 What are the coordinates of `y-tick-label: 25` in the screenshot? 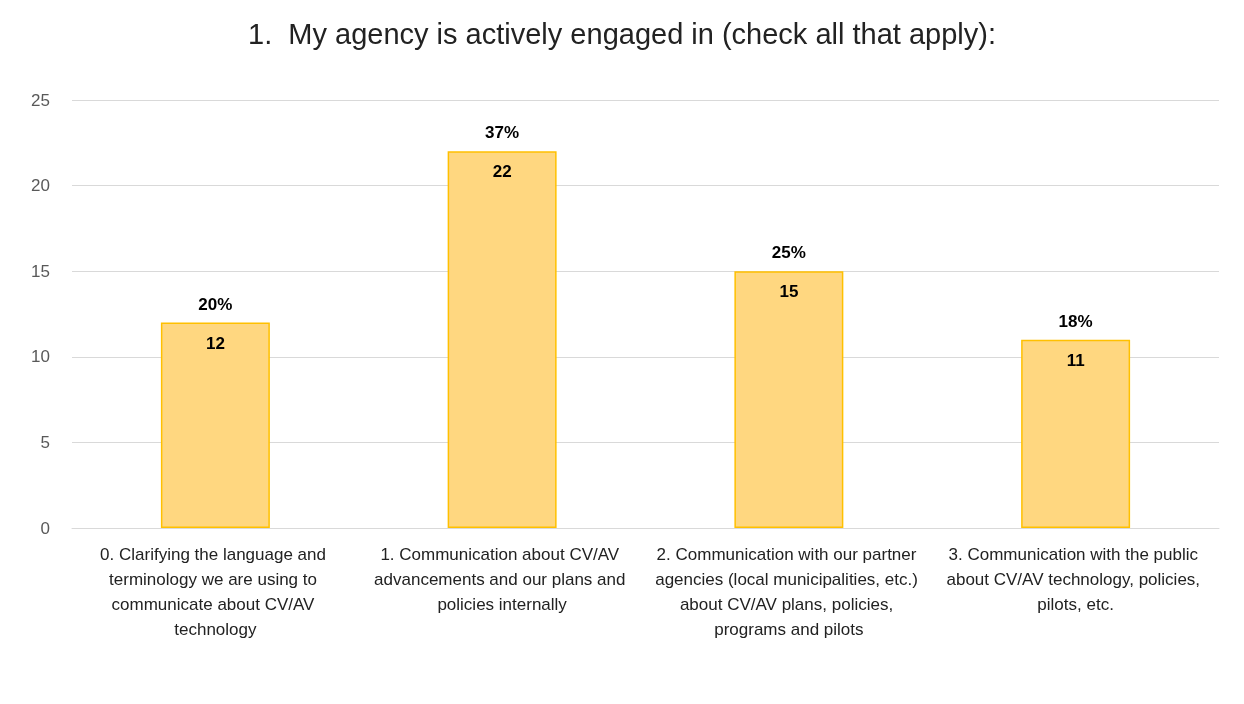 It's located at (40, 100).